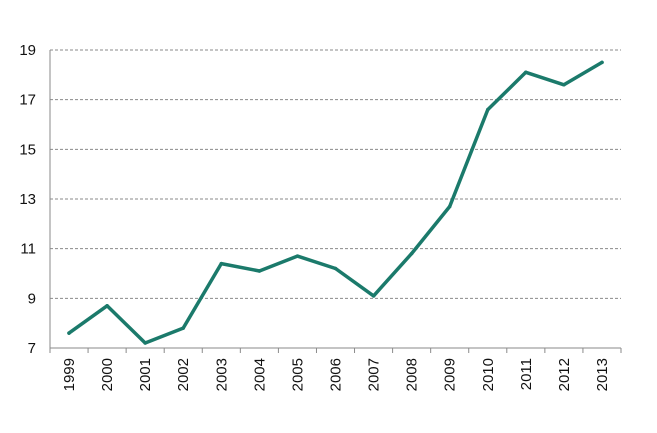 The height and width of the screenshot is (433, 657). What do you see at coordinates (32, 348) in the screenshot?
I see `y-tick-label-7: 7` at bounding box center [32, 348].